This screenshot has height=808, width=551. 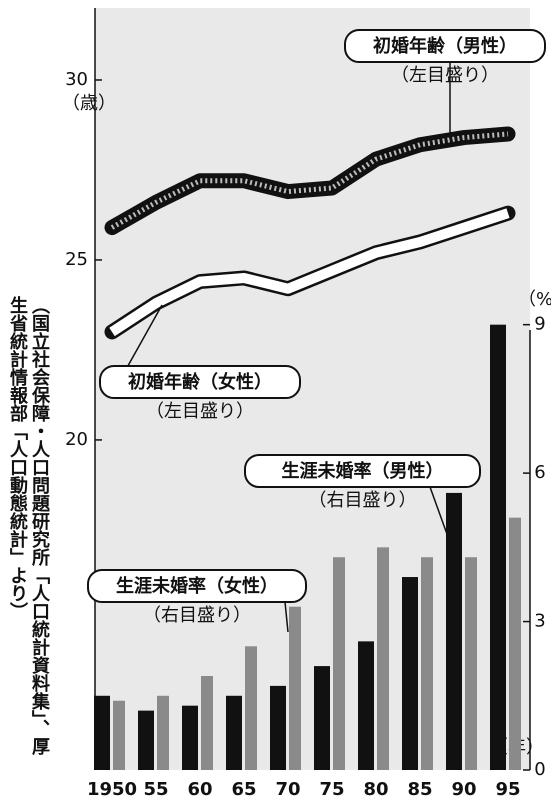 I want to click on y-axis-label: （歳）, so click(x=89, y=103).